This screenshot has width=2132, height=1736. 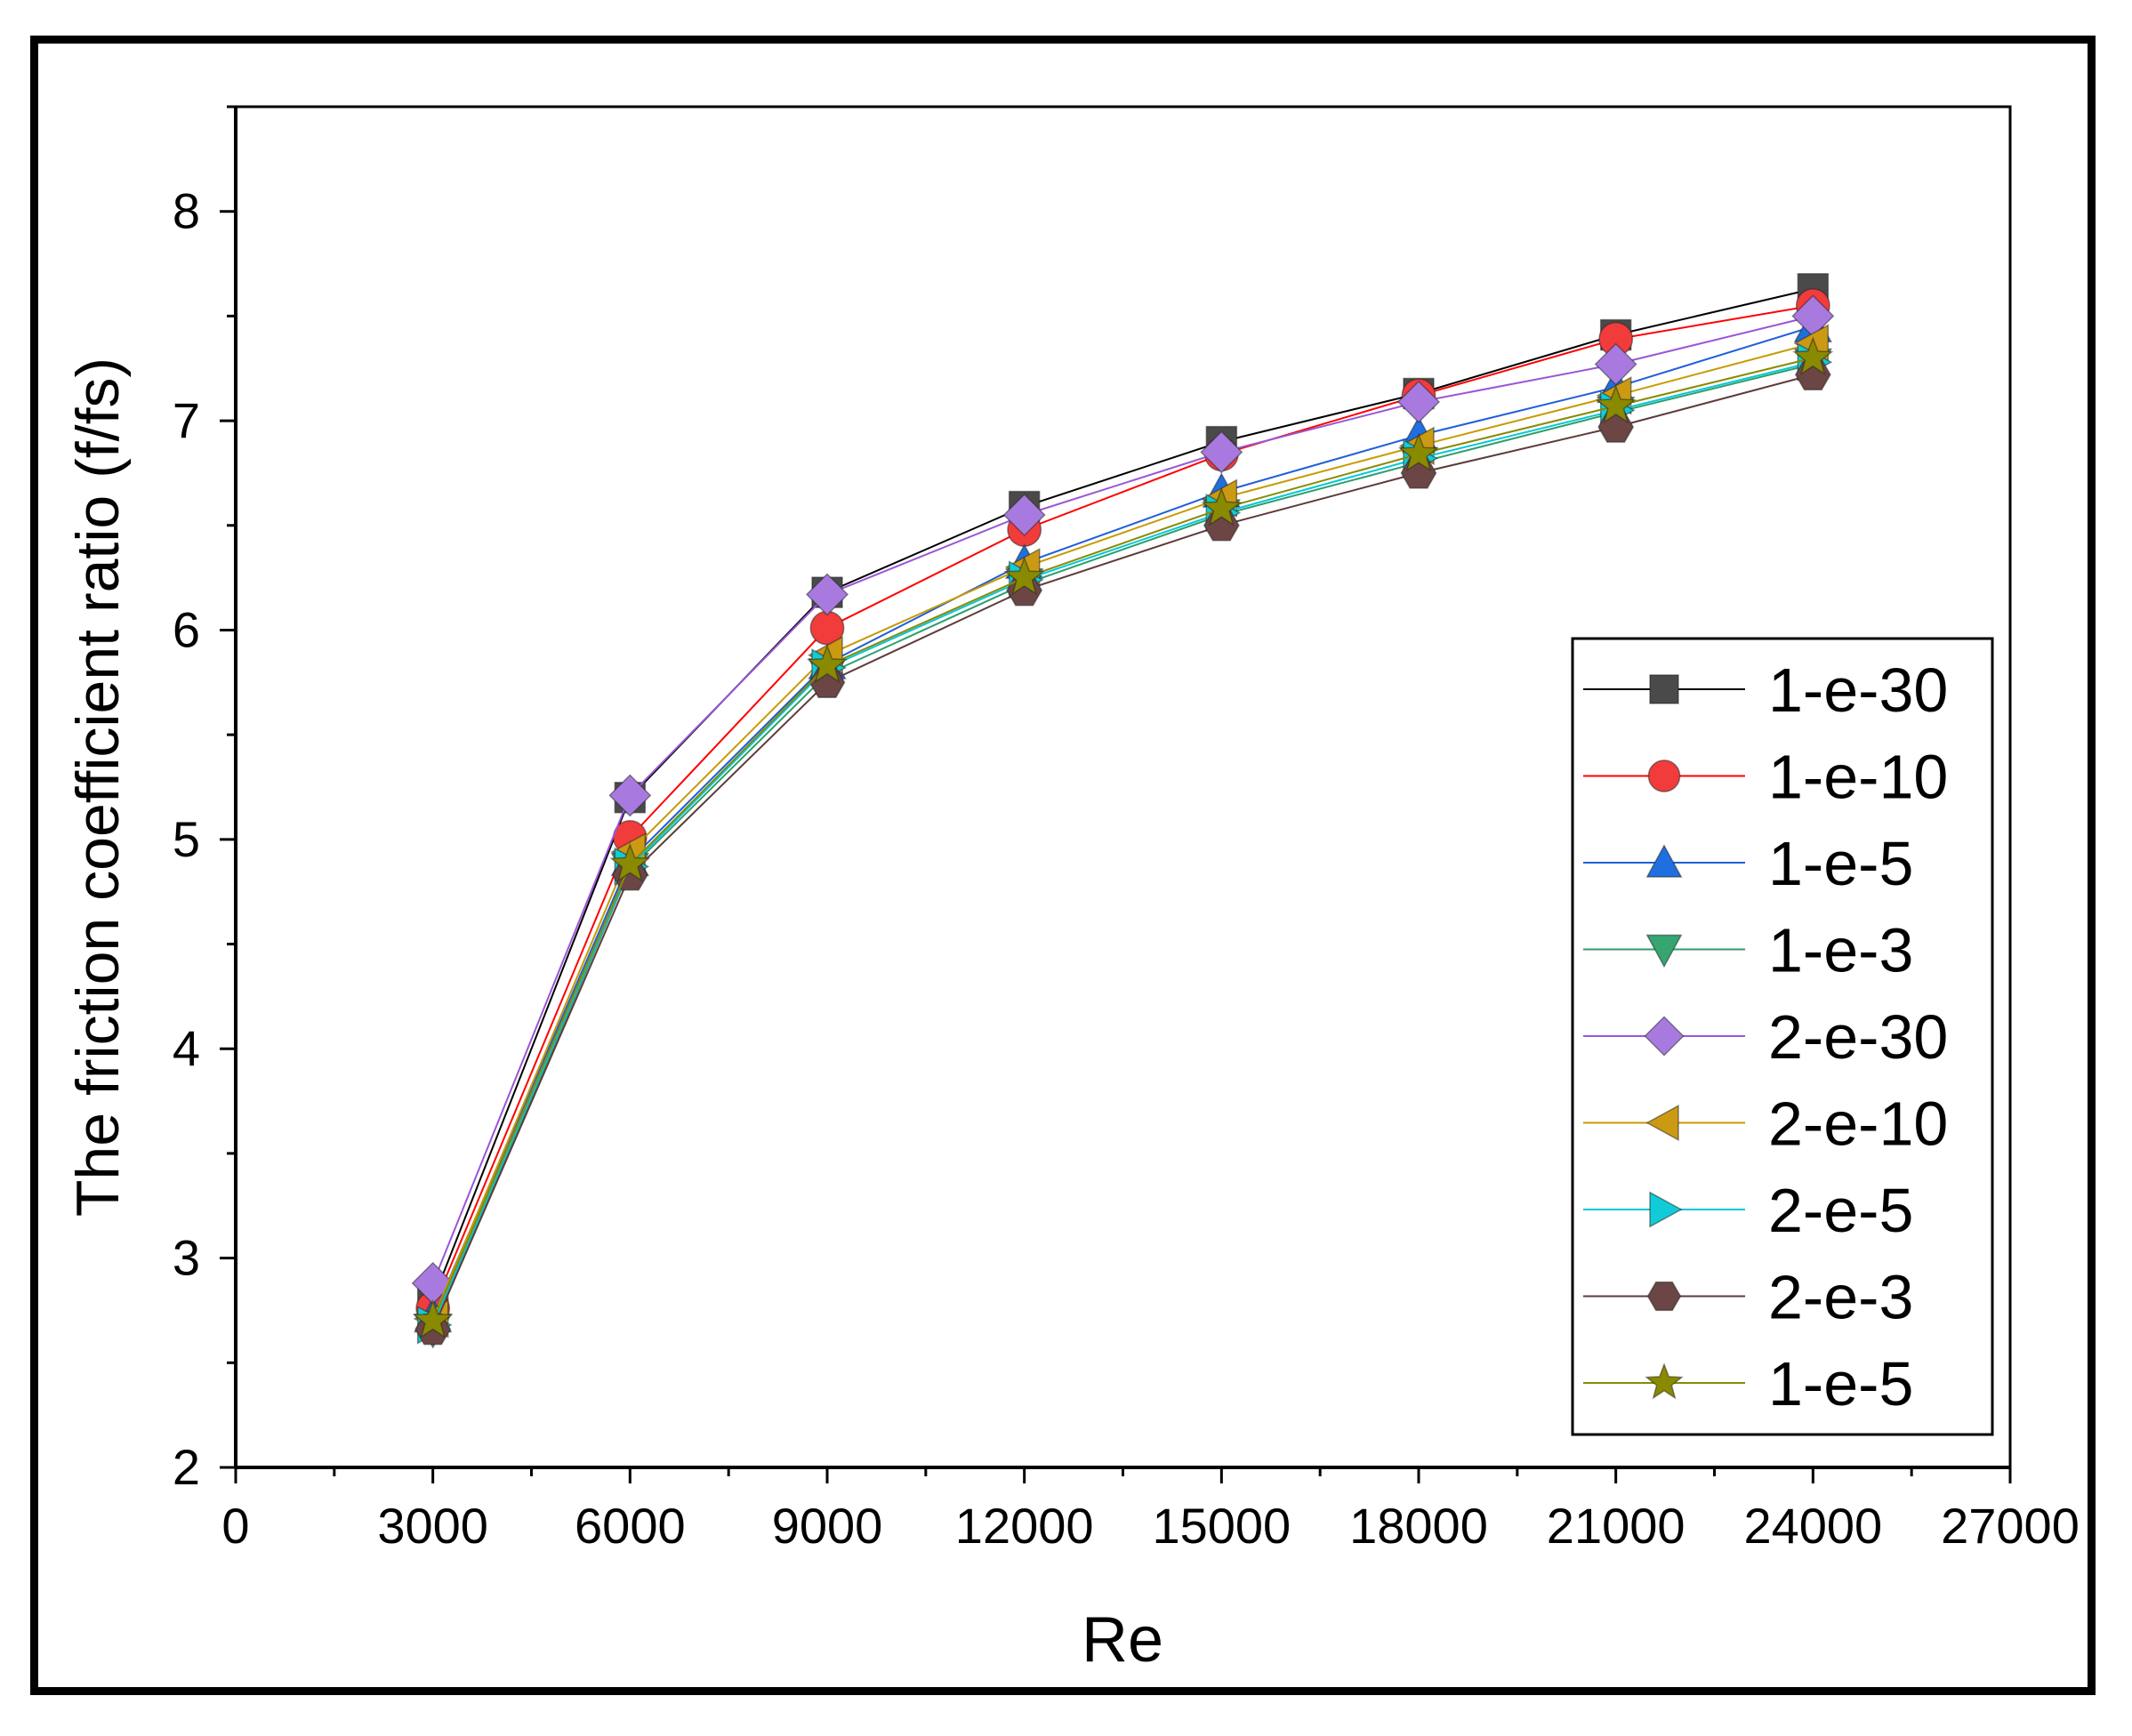 I want to click on y-tick-label: 4, so click(x=186, y=1048).